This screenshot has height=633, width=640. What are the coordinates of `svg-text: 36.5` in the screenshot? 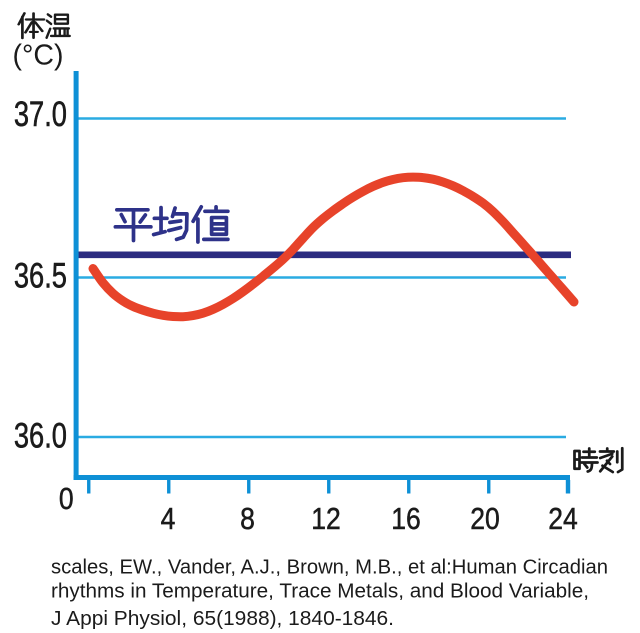 It's located at (40, 275).